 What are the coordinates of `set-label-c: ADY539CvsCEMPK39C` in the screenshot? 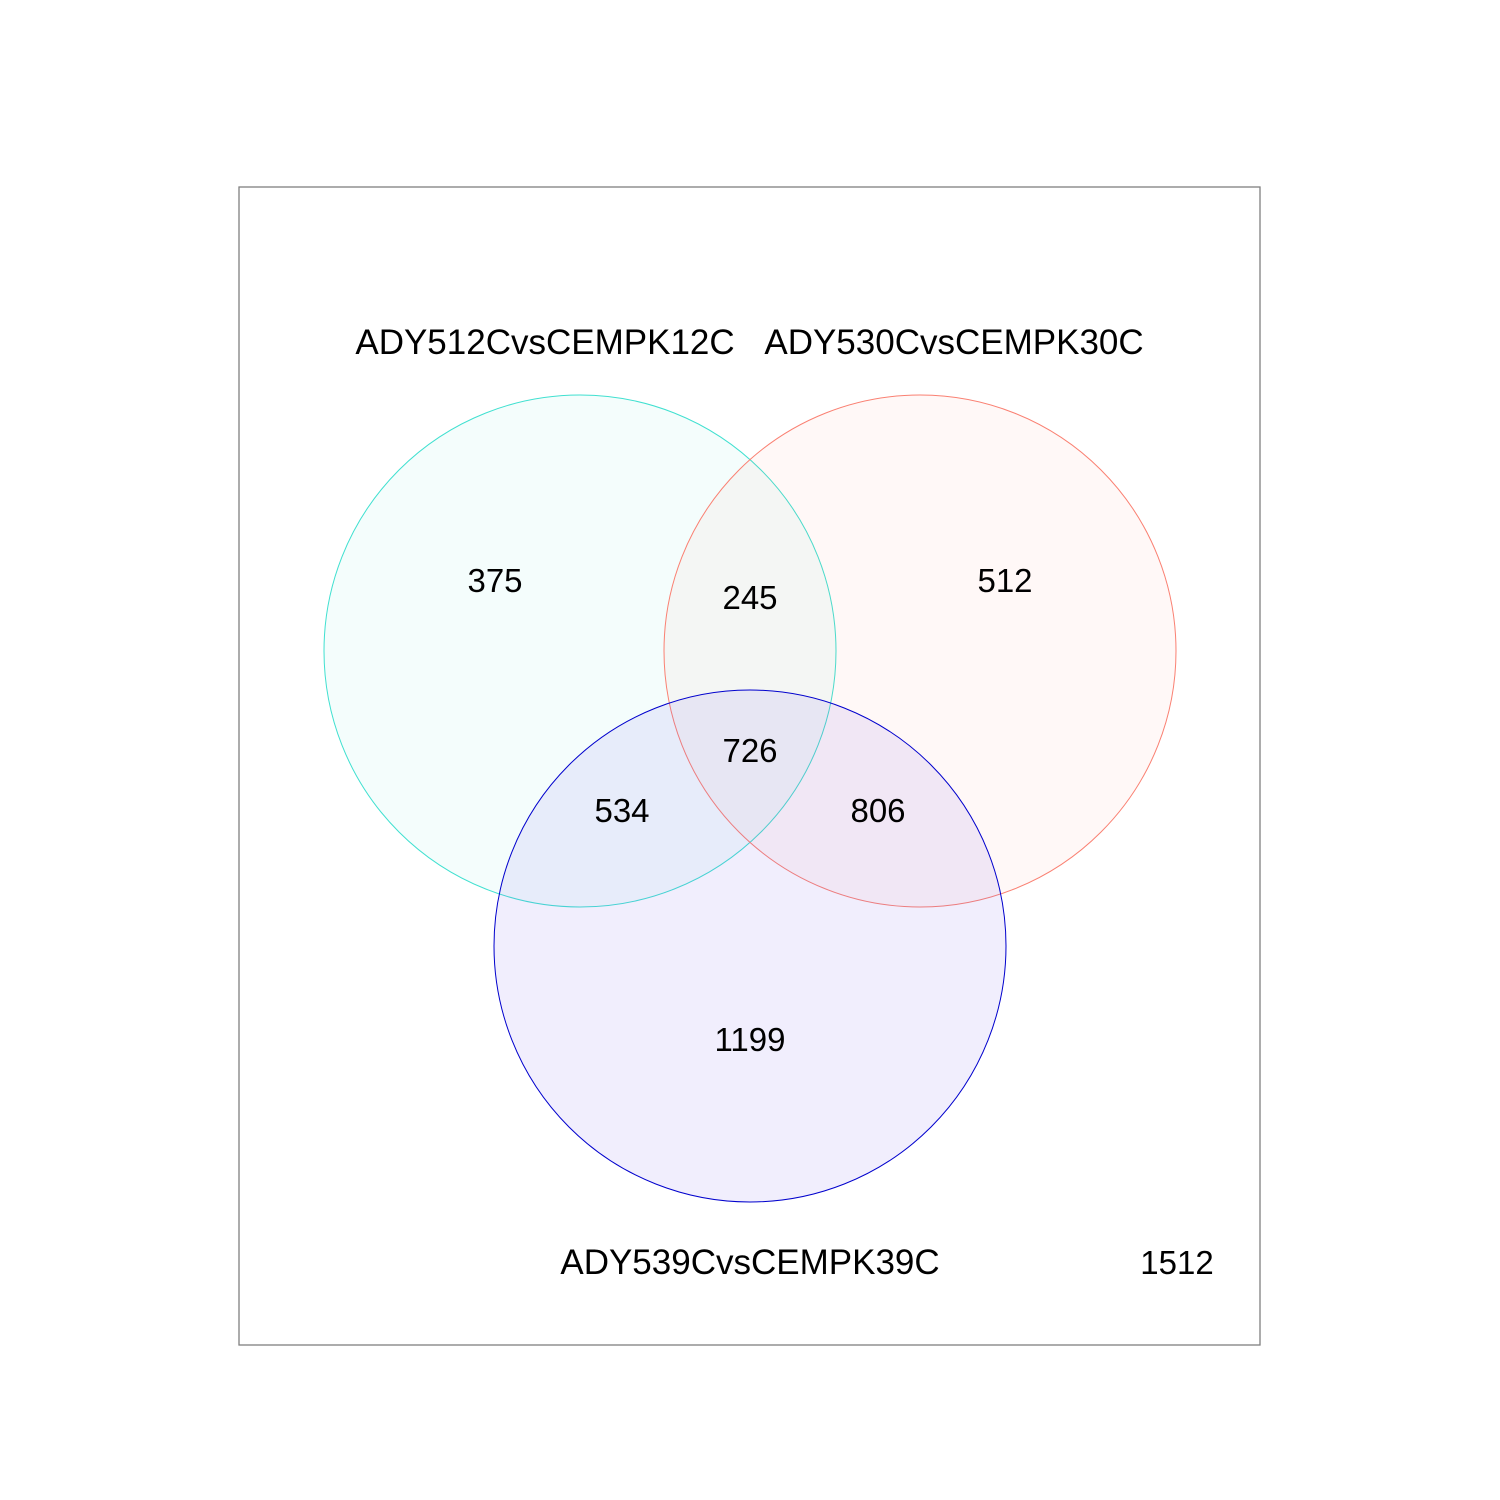 It's located at (749, 1262).